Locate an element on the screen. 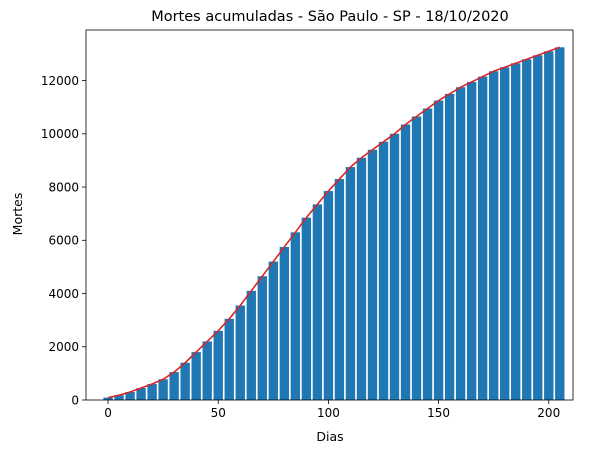 The height and width of the screenshot is (458, 589). y-tick-label: 10000 is located at coordinates (60, 134).